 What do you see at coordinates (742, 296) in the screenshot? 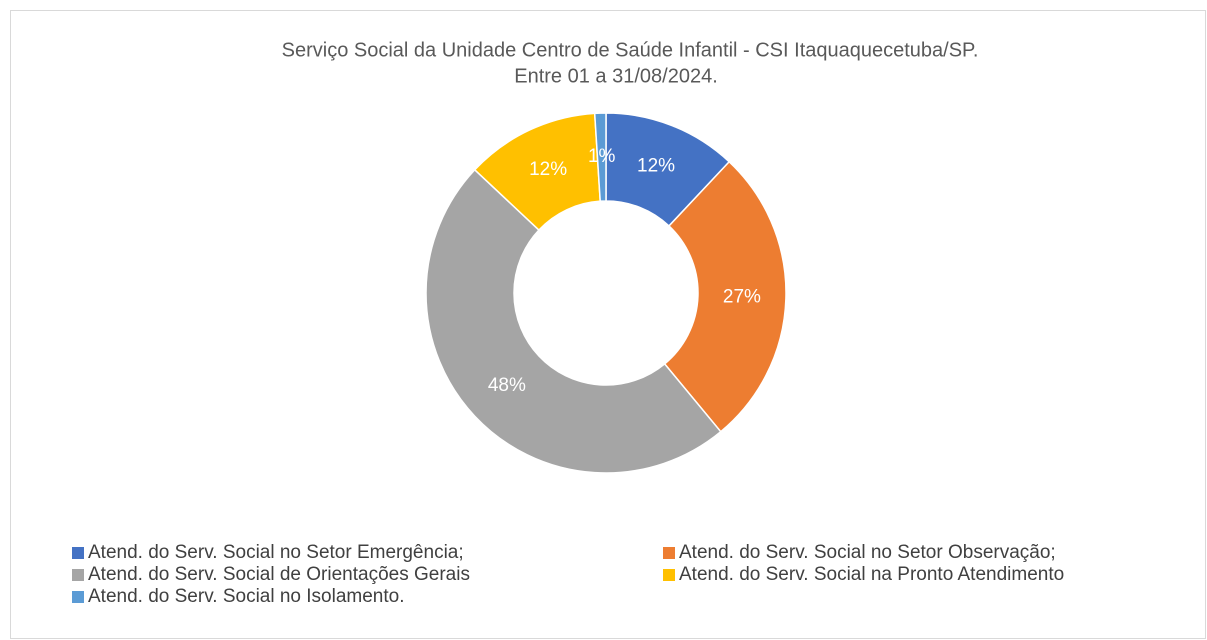
I see `data-label: 27%` at bounding box center [742, 296].